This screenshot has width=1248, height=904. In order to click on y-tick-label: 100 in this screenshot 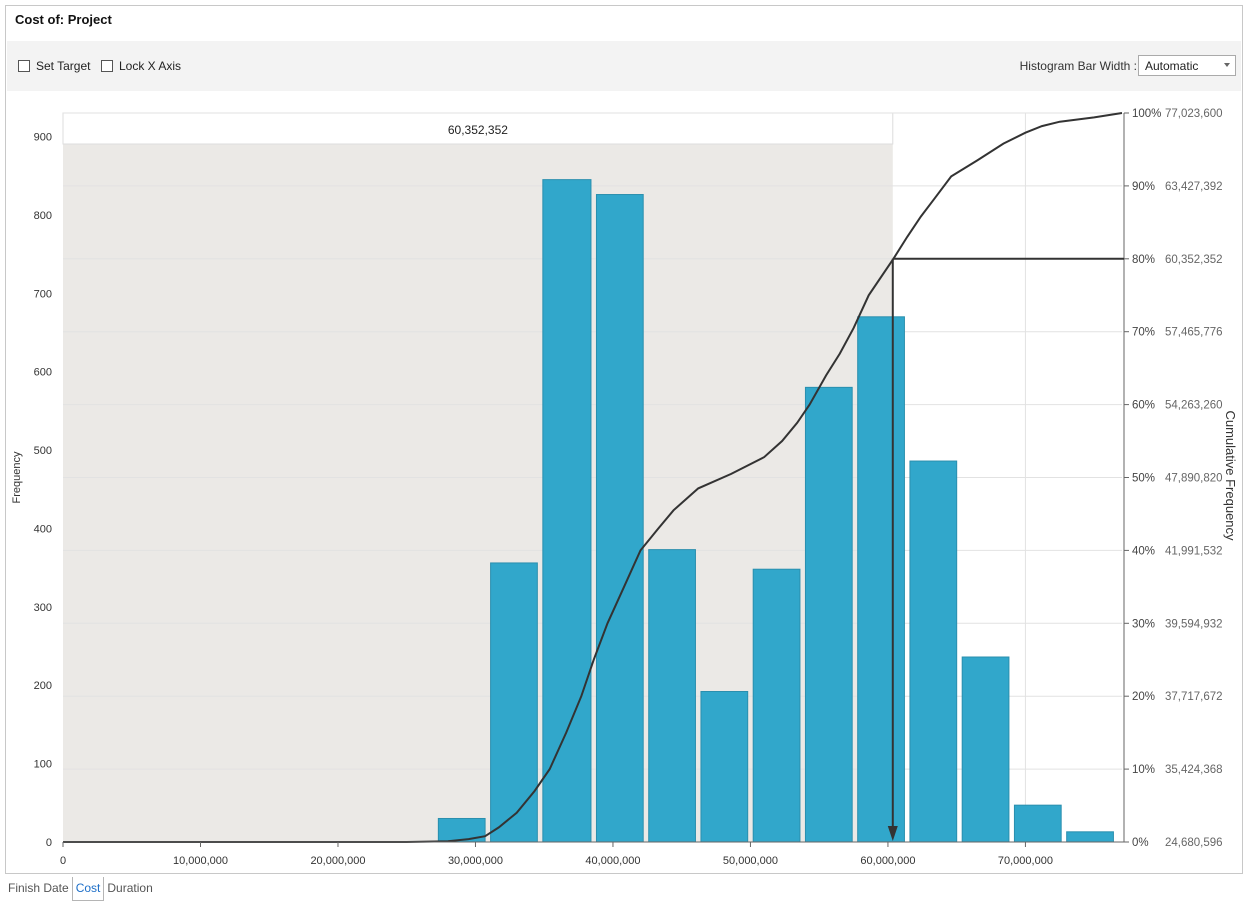, I will do `click(43, 765)`.